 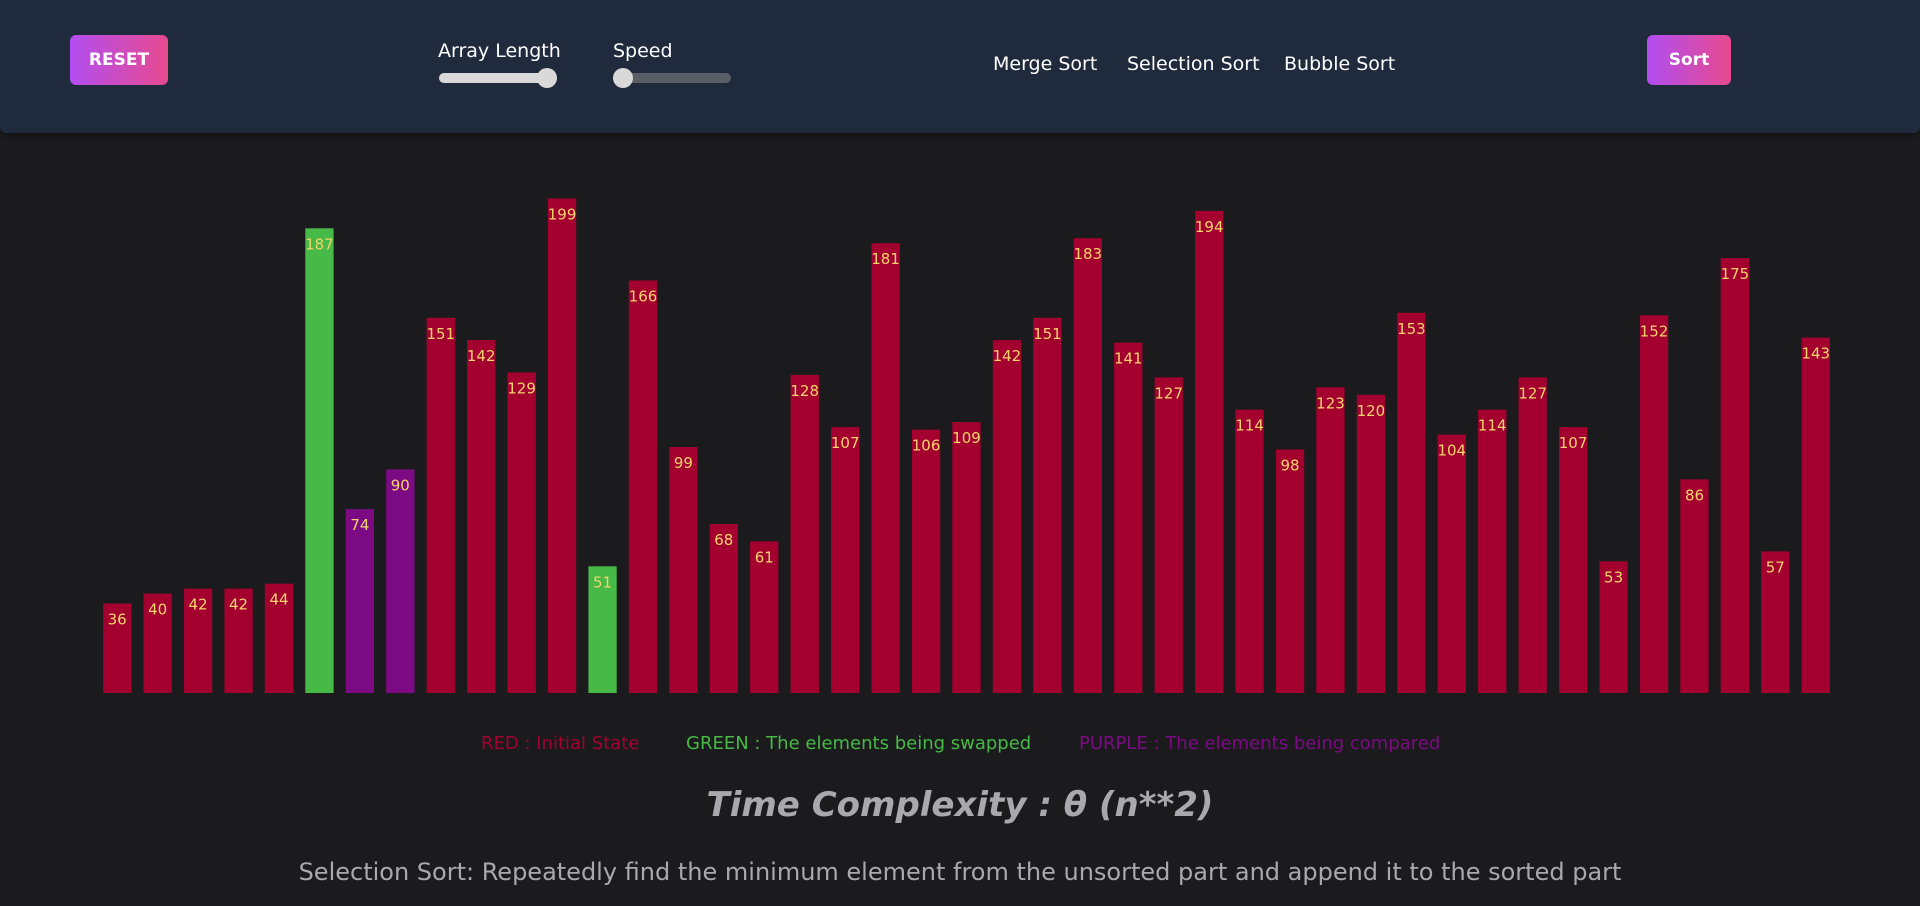 What do you see at coordinates (1007, 356) in the screenshot?
I see `bar-value-label-22: 142` at bounding box center [1007, 356].